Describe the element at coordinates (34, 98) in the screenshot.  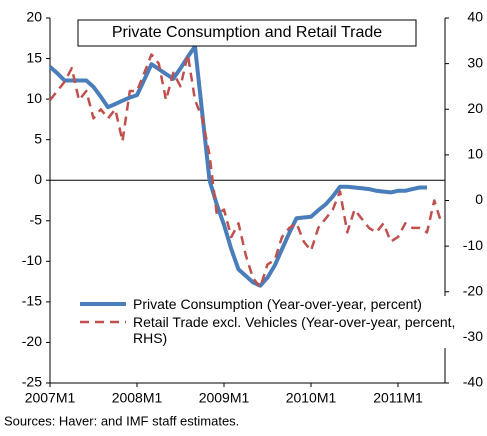
I see `y-tick-label: 10` at that location.